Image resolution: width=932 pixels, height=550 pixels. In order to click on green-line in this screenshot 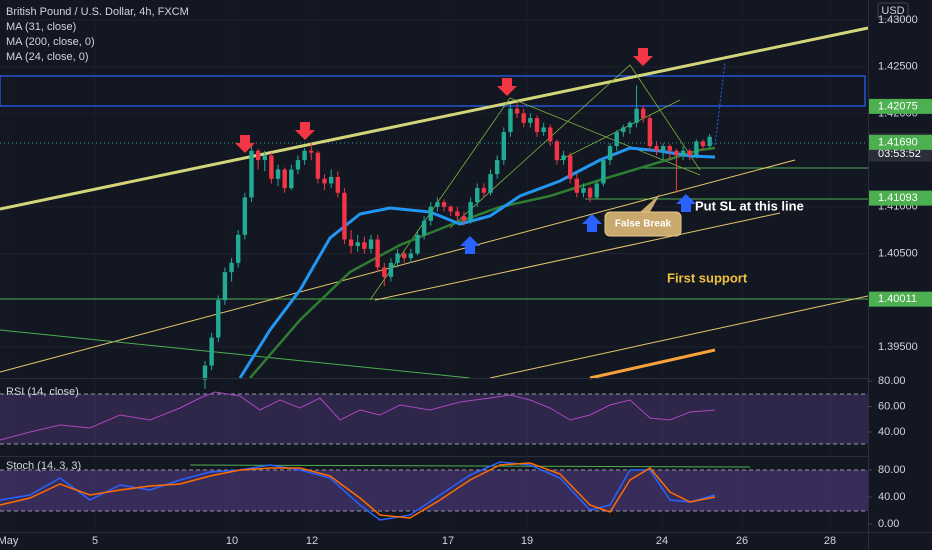, I will do `click(235, 354)`.